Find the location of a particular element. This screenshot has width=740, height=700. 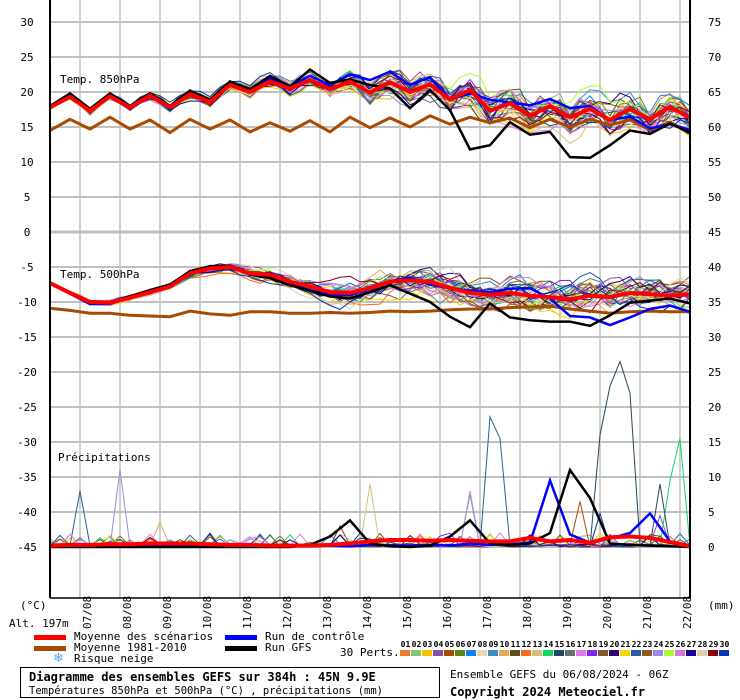

ensemble-mean-line-t850 is located at coordinates (370, 100).